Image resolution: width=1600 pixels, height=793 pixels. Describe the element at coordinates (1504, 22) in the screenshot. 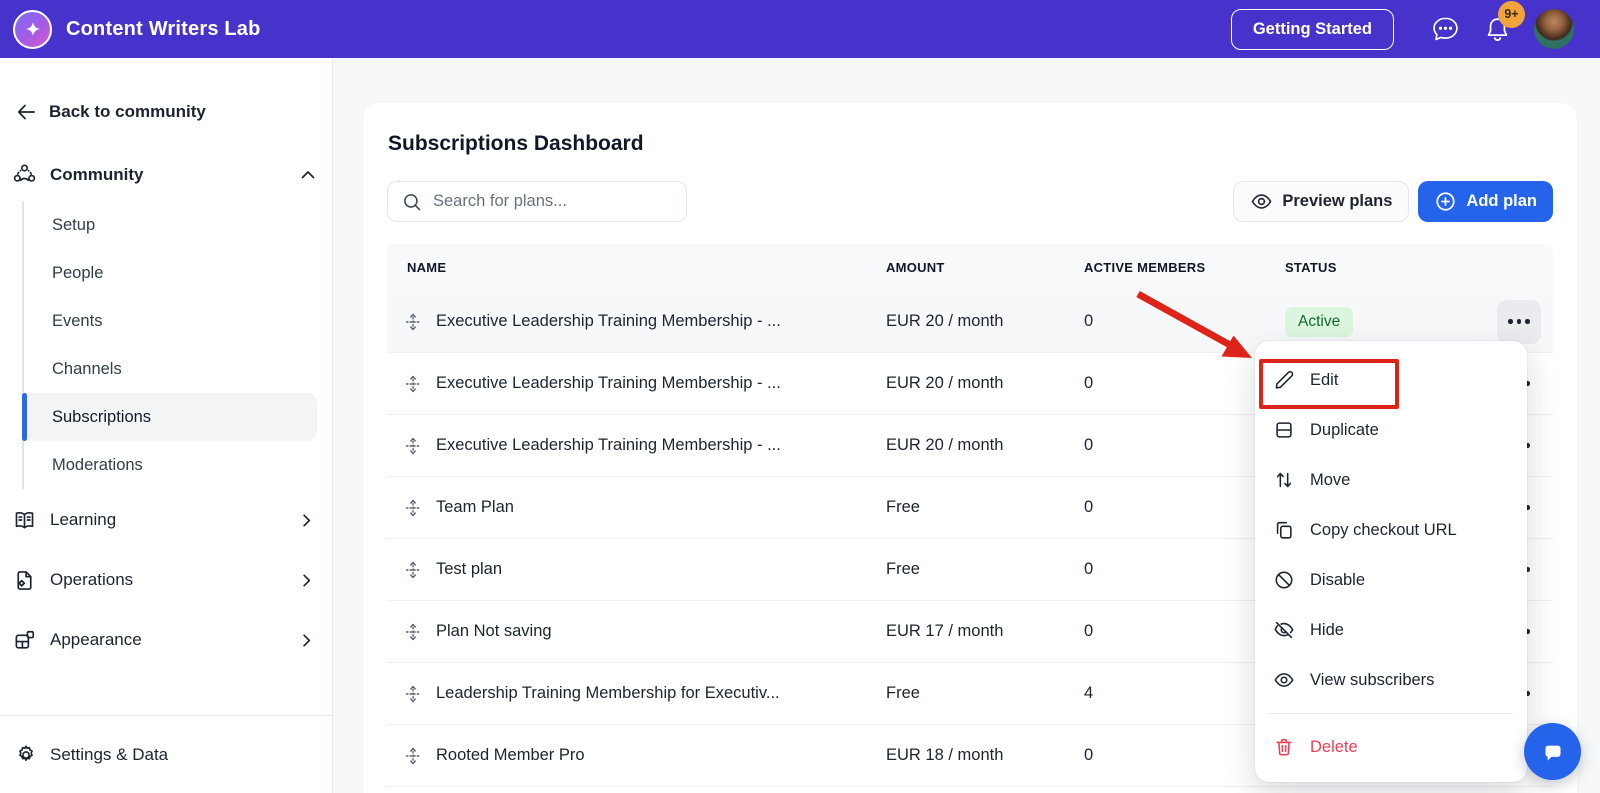

I see `notifications: 9+` at that location.